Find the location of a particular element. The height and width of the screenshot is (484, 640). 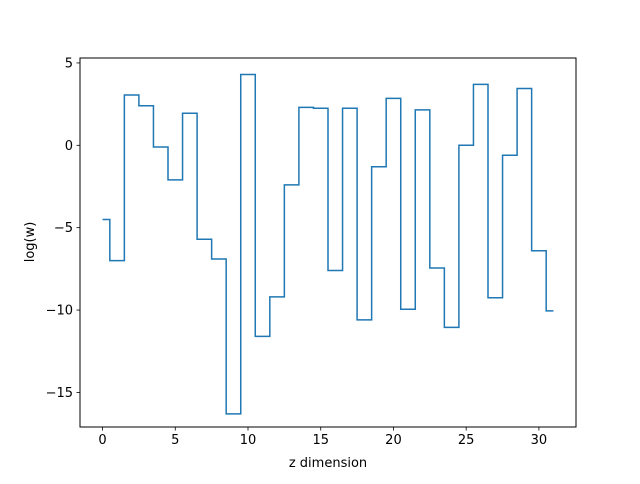

x-tick-label: 15 is located at coordinates (320, 440).